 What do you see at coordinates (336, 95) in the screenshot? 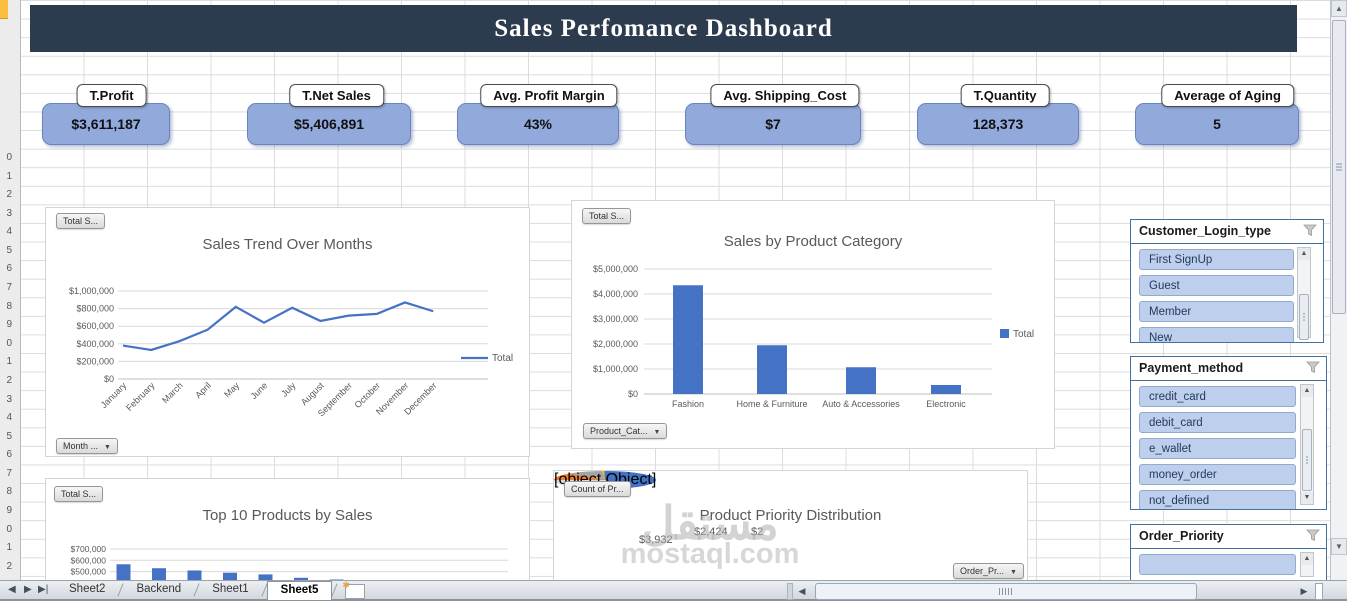
I see `kpi-label: T.Net Sales` at bounding box center [336, 95].